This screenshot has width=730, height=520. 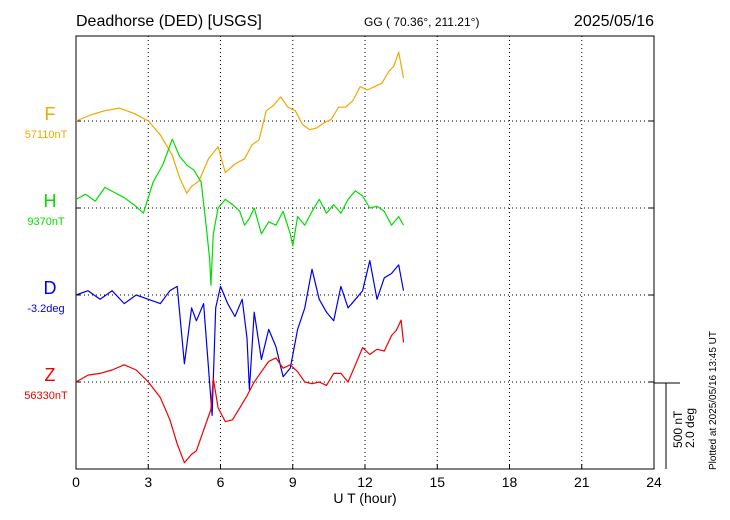 I want to click on trace-d, so click(x=240, y=338).